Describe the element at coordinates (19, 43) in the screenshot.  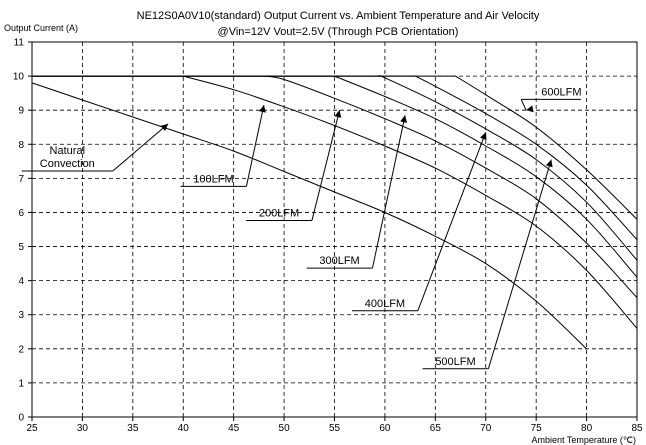
I see `y-tick-label: 11` at that location.